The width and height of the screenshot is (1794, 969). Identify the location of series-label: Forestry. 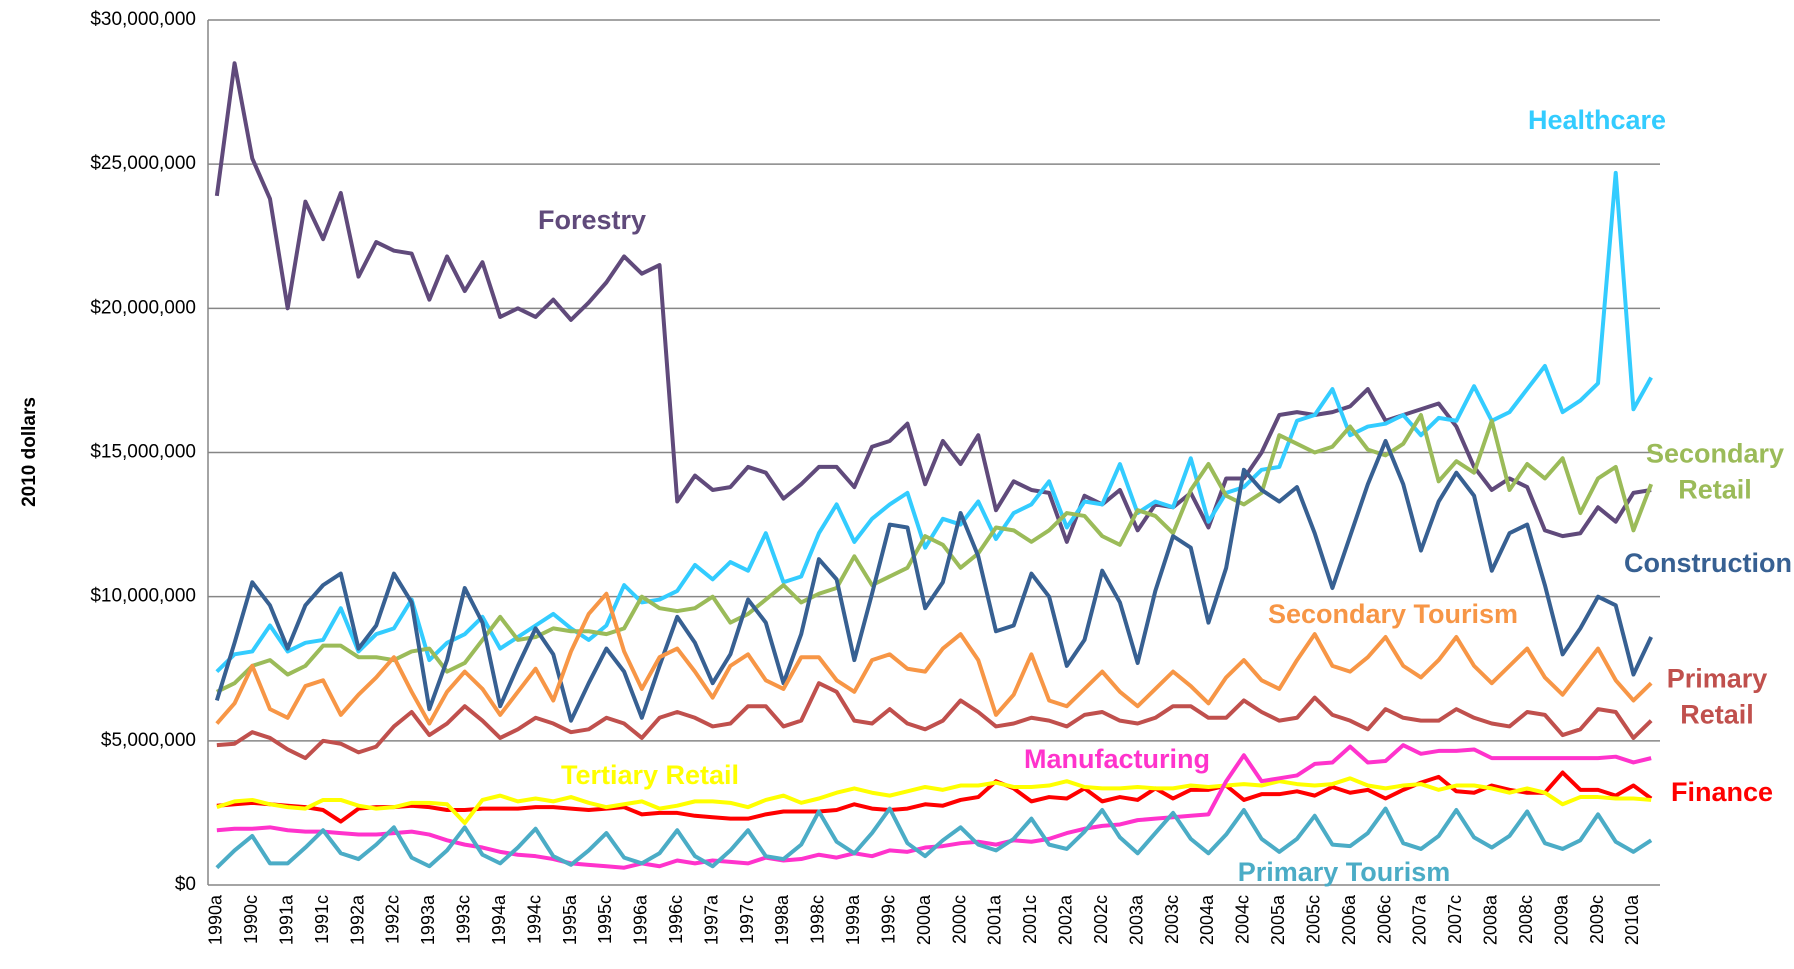
(592, 219).